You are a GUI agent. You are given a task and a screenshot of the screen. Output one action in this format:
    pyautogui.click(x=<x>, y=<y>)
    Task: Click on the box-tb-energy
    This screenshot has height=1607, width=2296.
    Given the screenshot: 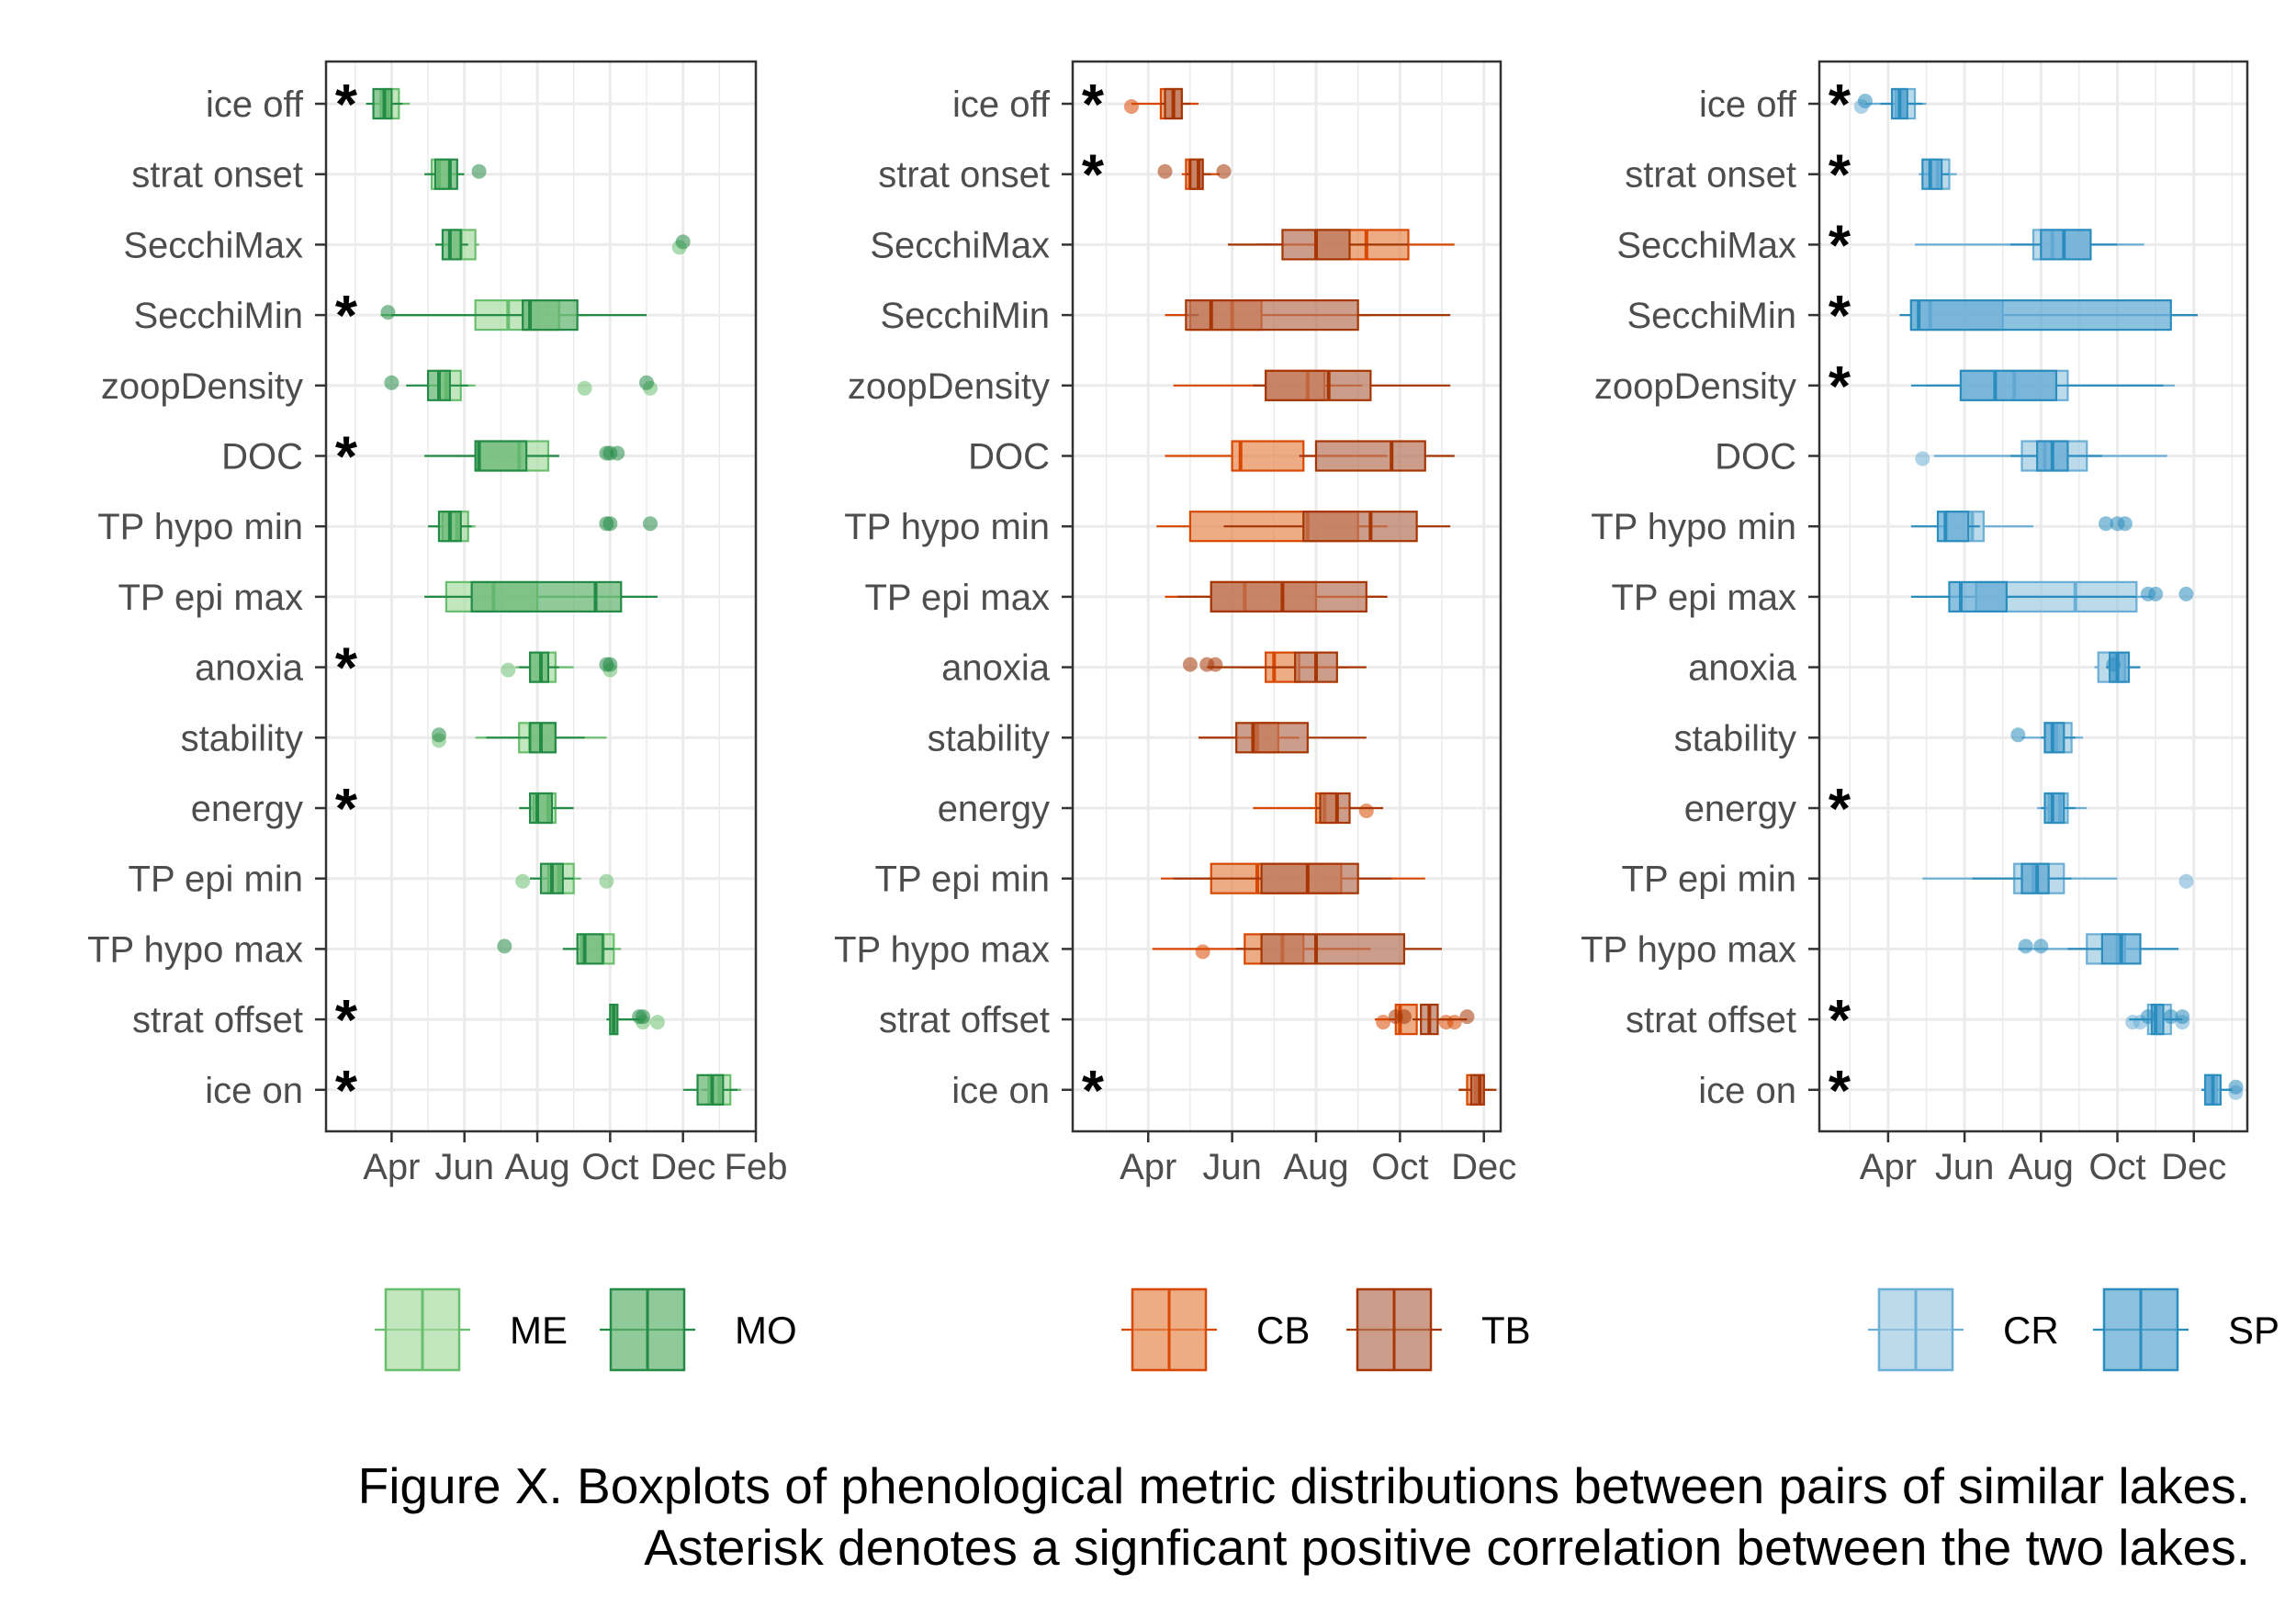 What is the action you would take?
    pyautogui.click(x=1349, y=808)
    